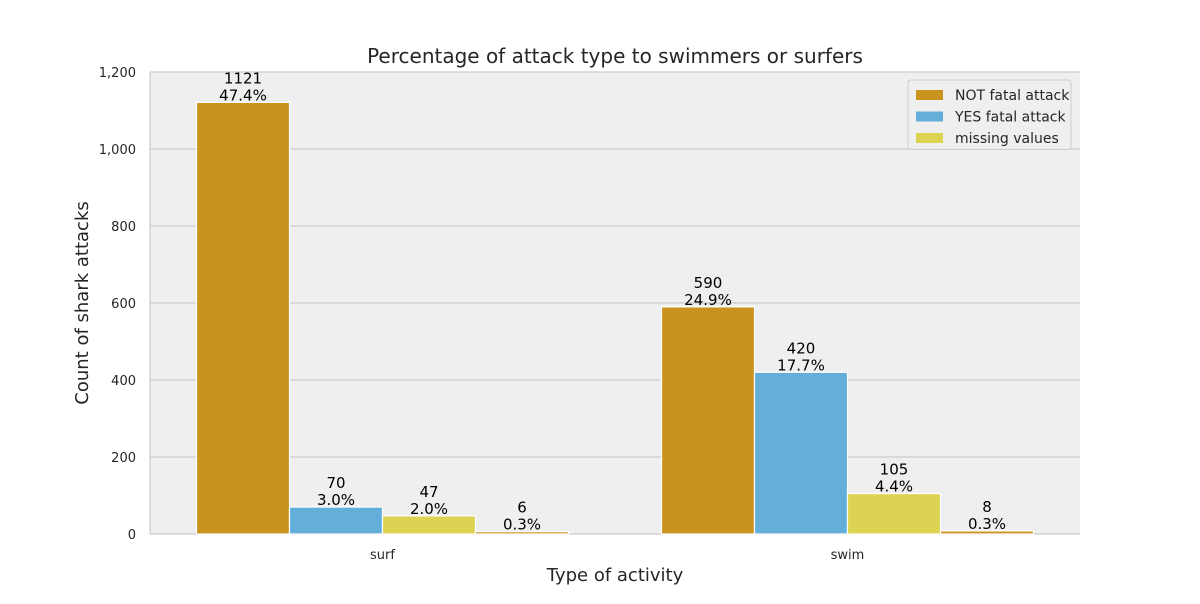  I want to click on y-tick-label: 600, so click(123, 304).